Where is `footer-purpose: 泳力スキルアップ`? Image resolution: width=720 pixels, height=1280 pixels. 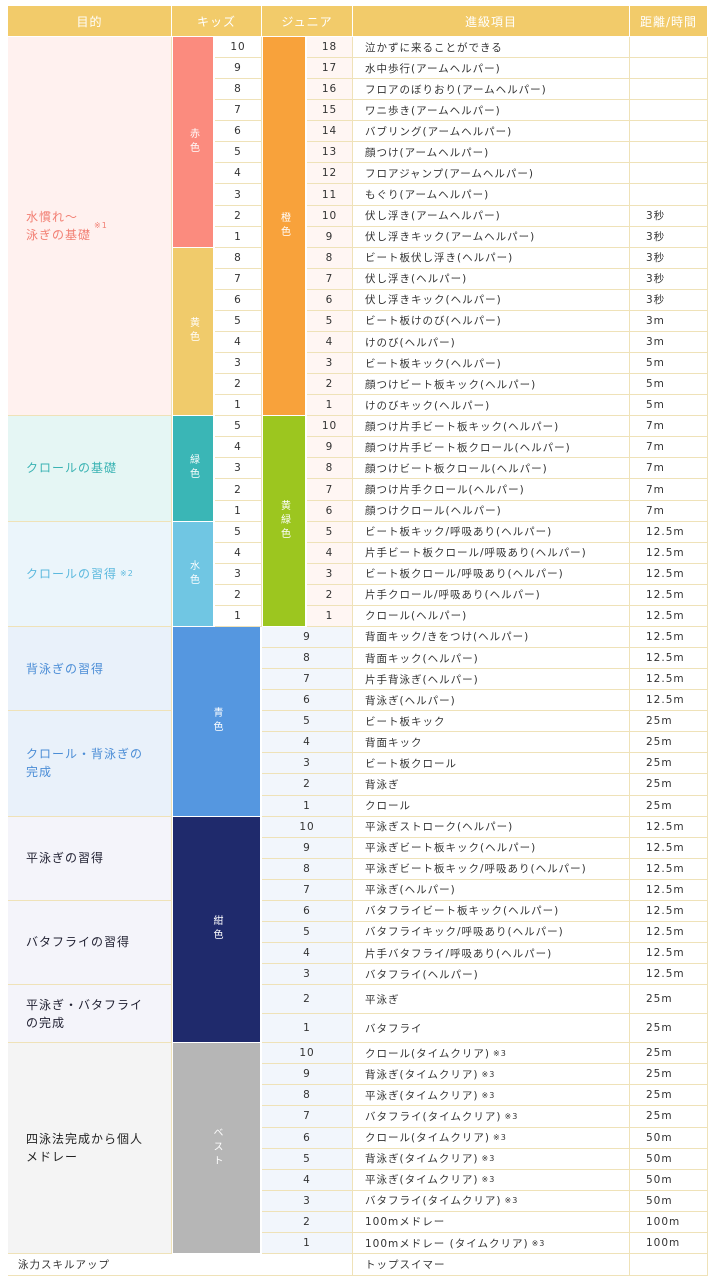
footer-purpose: 泳力スキルアップ is located at coordinates (180, 1265).